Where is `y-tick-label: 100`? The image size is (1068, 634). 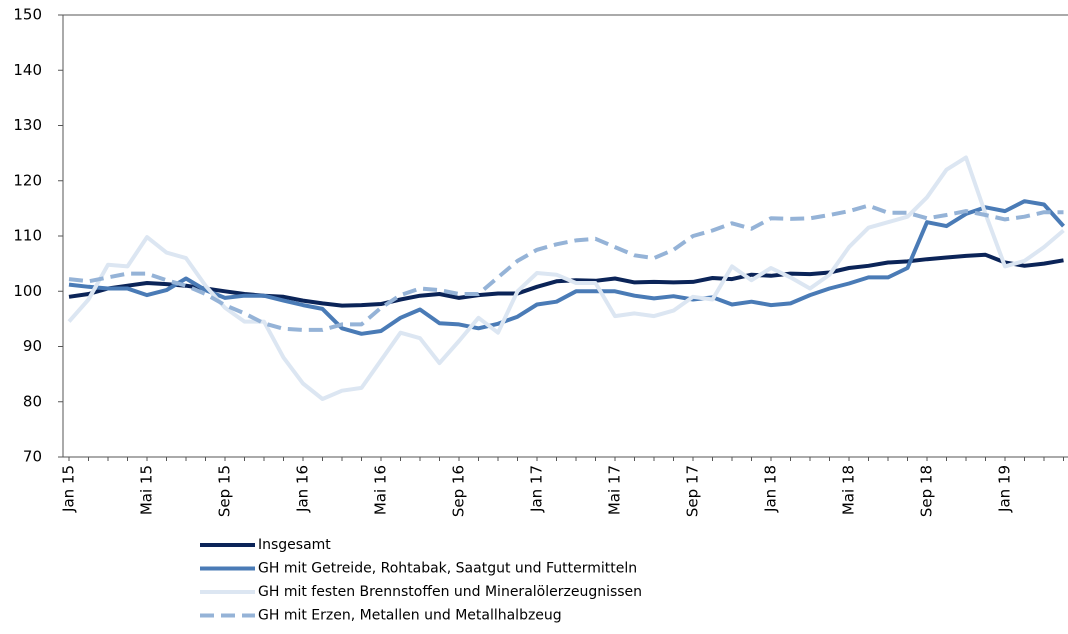 y-tick-label: 100 is located at coordinates (27, 291).